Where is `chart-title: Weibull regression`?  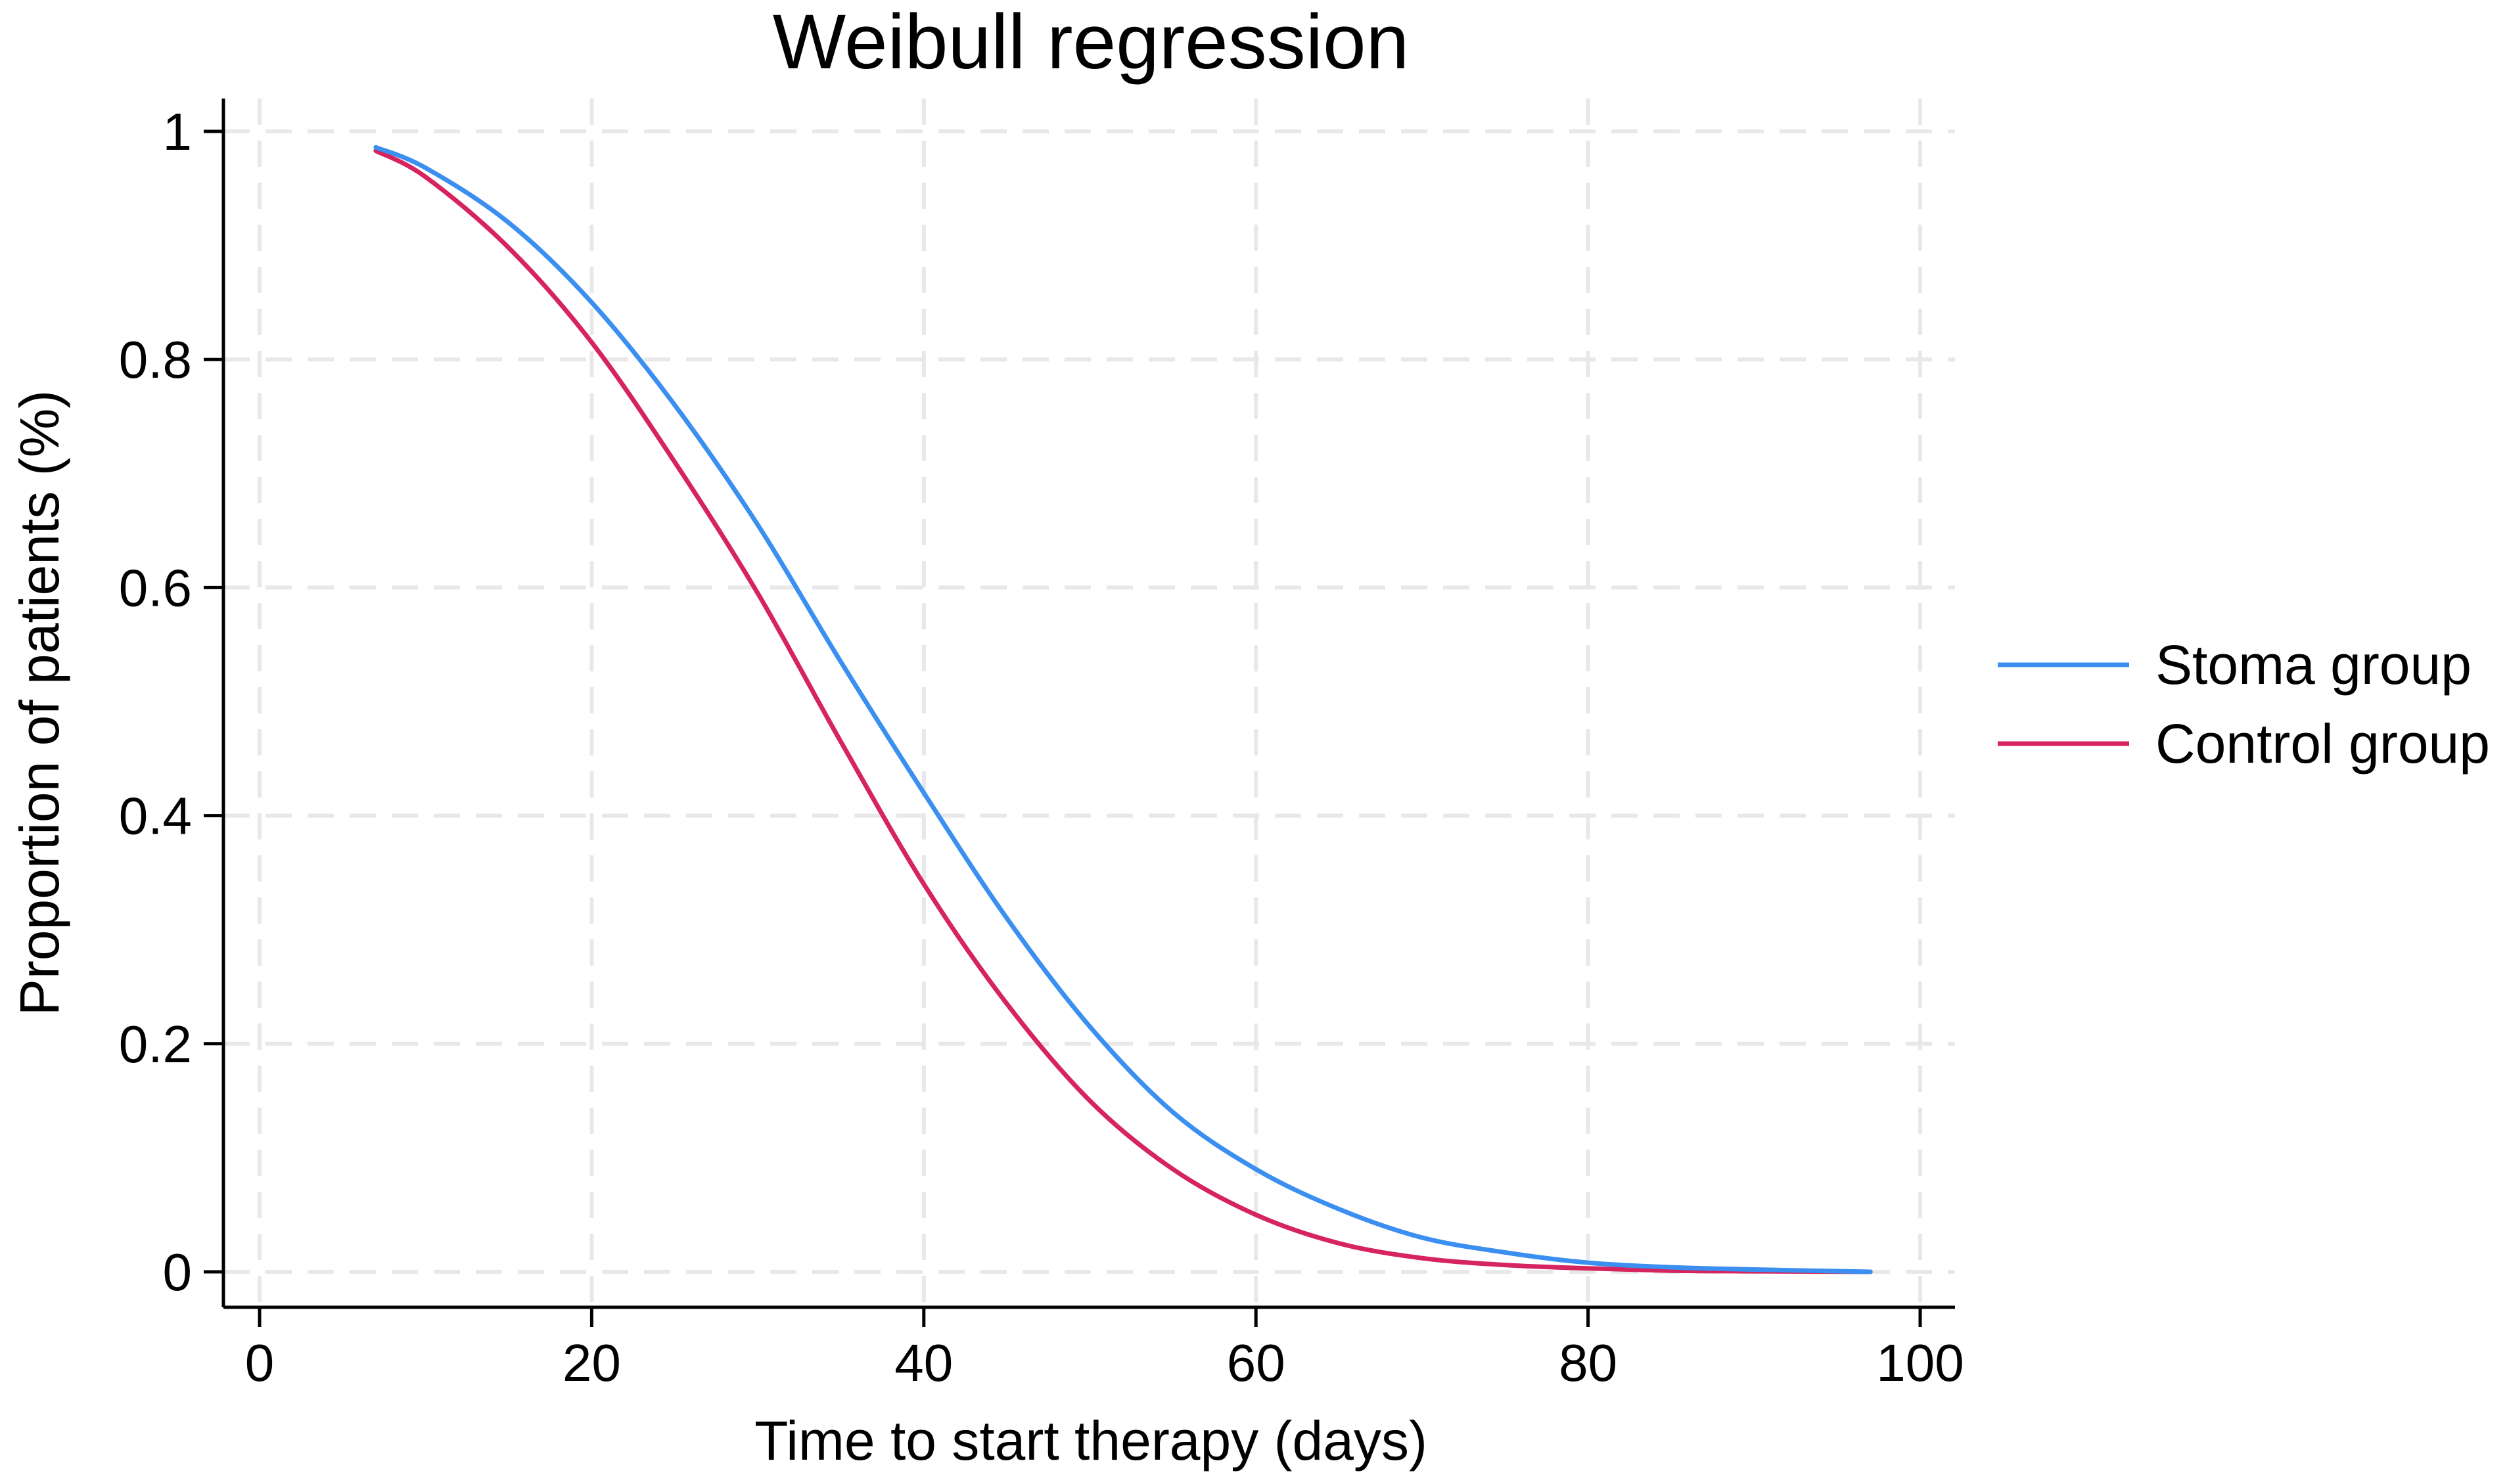
chart-title: Weibull regression is located at coordinates (1091, 42).